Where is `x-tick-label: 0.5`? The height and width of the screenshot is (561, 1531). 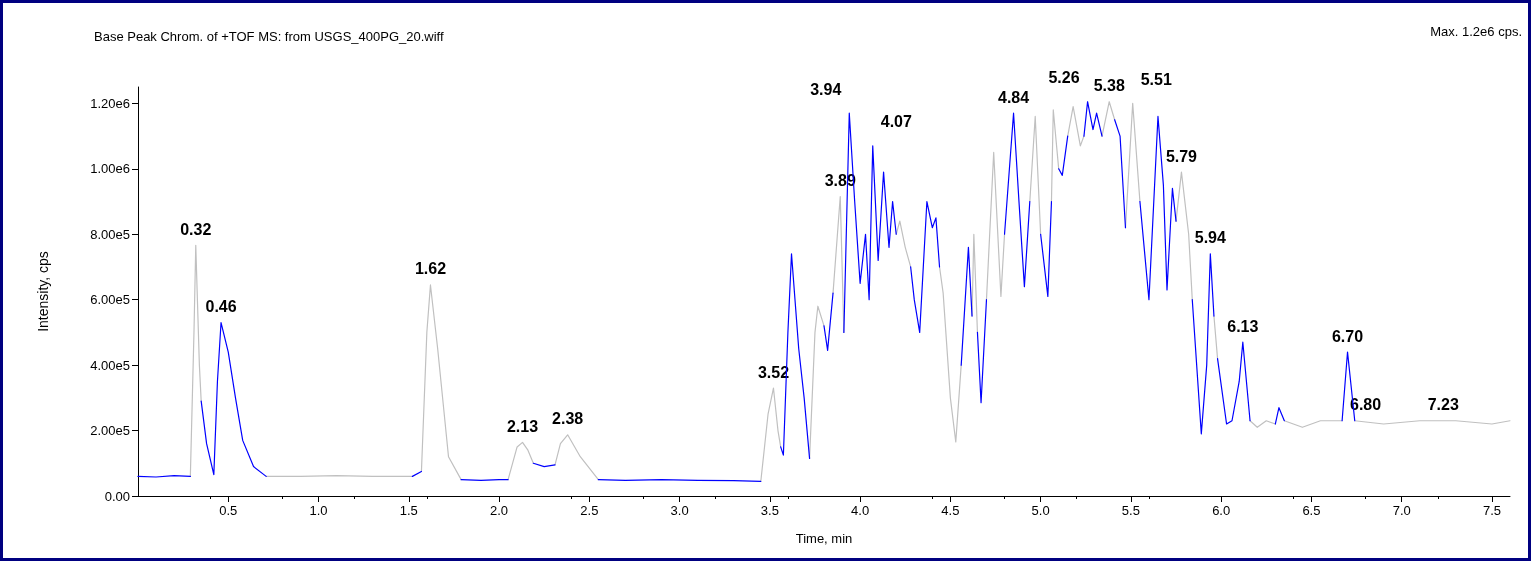 x-tick-label: 0.5 is located at coordinates (228, 510).